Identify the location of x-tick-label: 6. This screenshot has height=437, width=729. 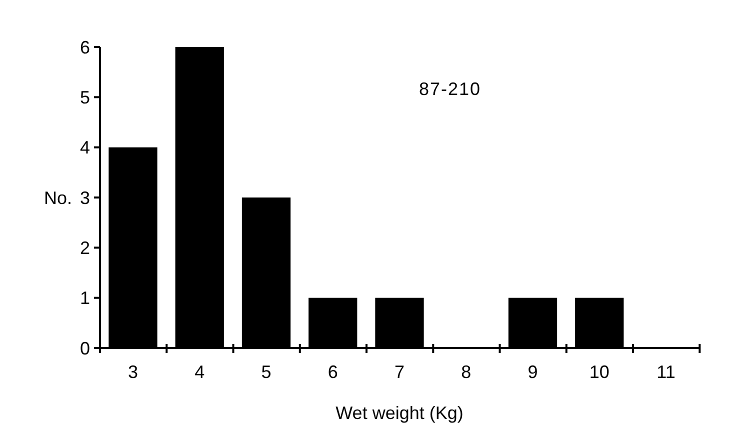
(333, 372).